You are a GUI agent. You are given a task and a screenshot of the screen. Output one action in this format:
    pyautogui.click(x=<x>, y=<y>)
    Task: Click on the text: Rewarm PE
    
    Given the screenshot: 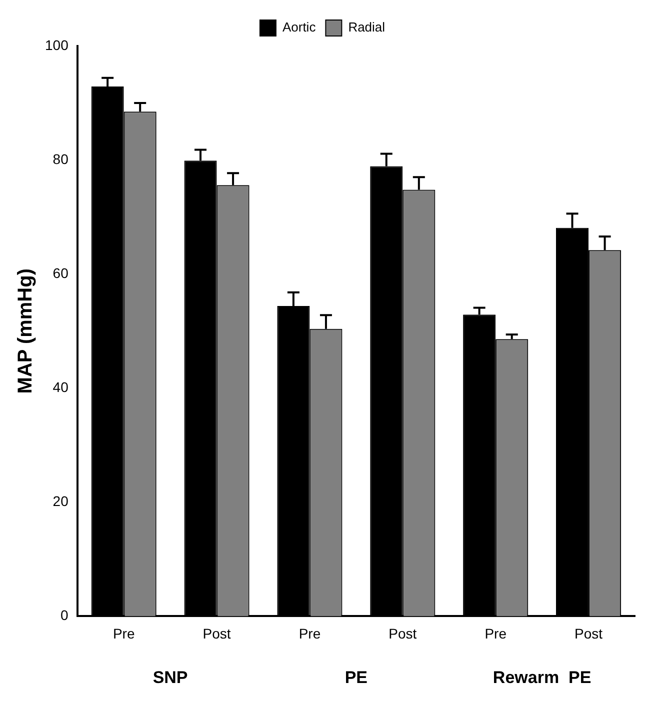 What is the action you would take?
    pyautogui.click(x=542, y=677)
    